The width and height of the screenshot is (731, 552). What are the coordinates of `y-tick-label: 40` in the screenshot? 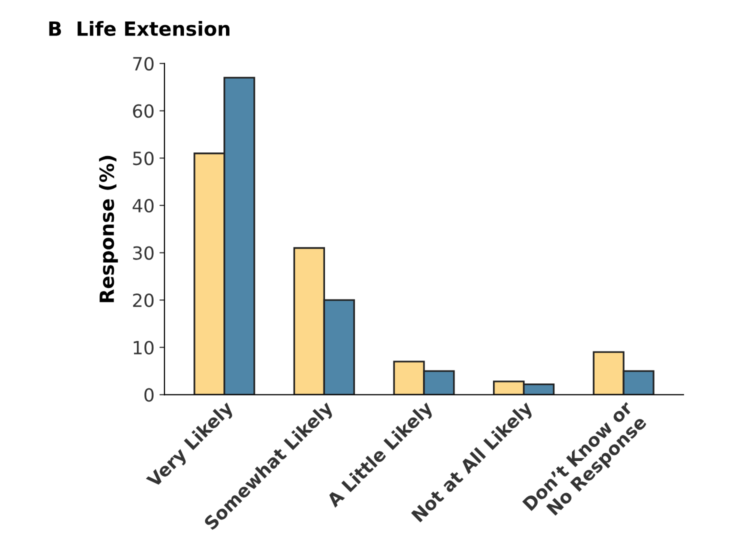 It's located at (143, 205).